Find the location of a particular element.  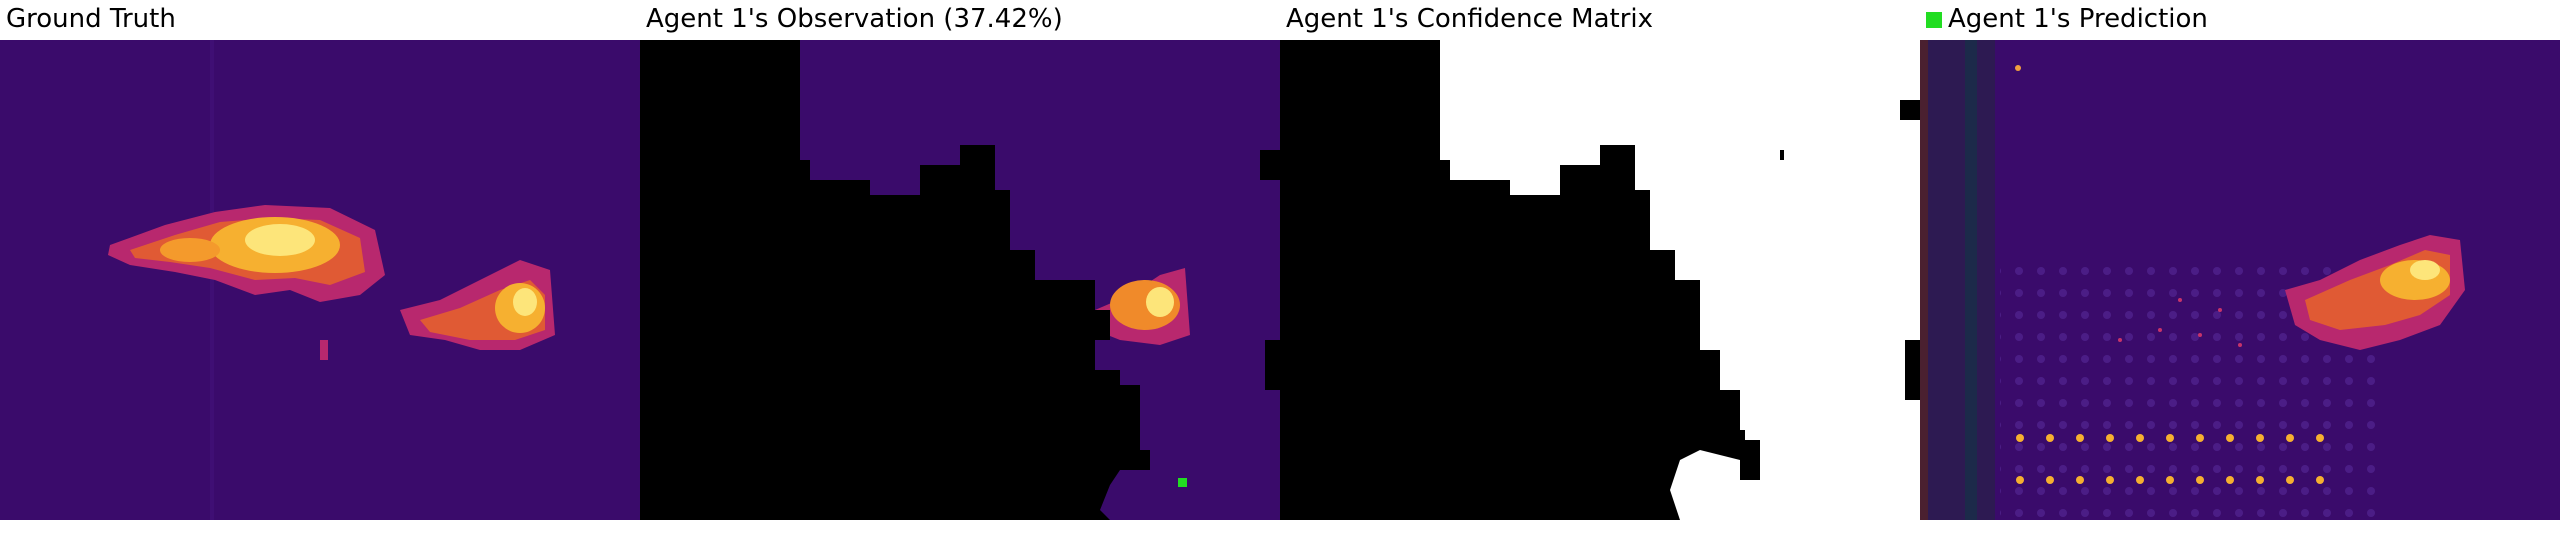

confidence-title: Agent 1's Confidence Matrix is located at coordinates (1470, 19).